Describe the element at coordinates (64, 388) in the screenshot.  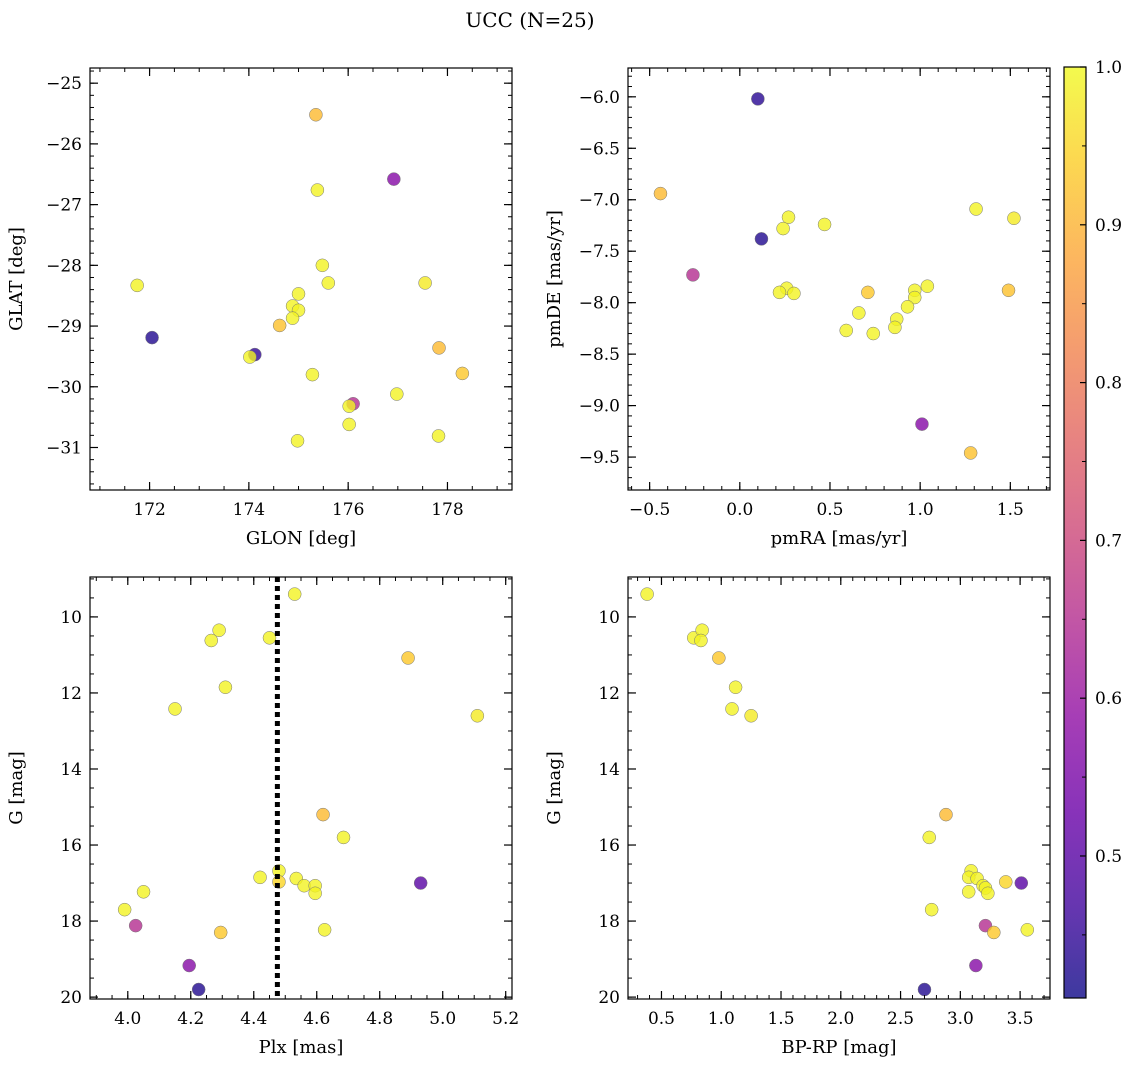
I see `y-tick-label: −30` at that location.